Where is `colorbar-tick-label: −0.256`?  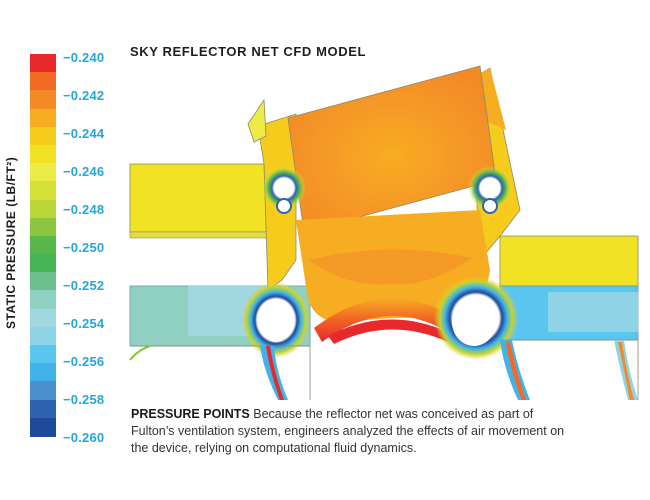
colorbar-tick-label: −0.256 is located at coordinates (84, 361).